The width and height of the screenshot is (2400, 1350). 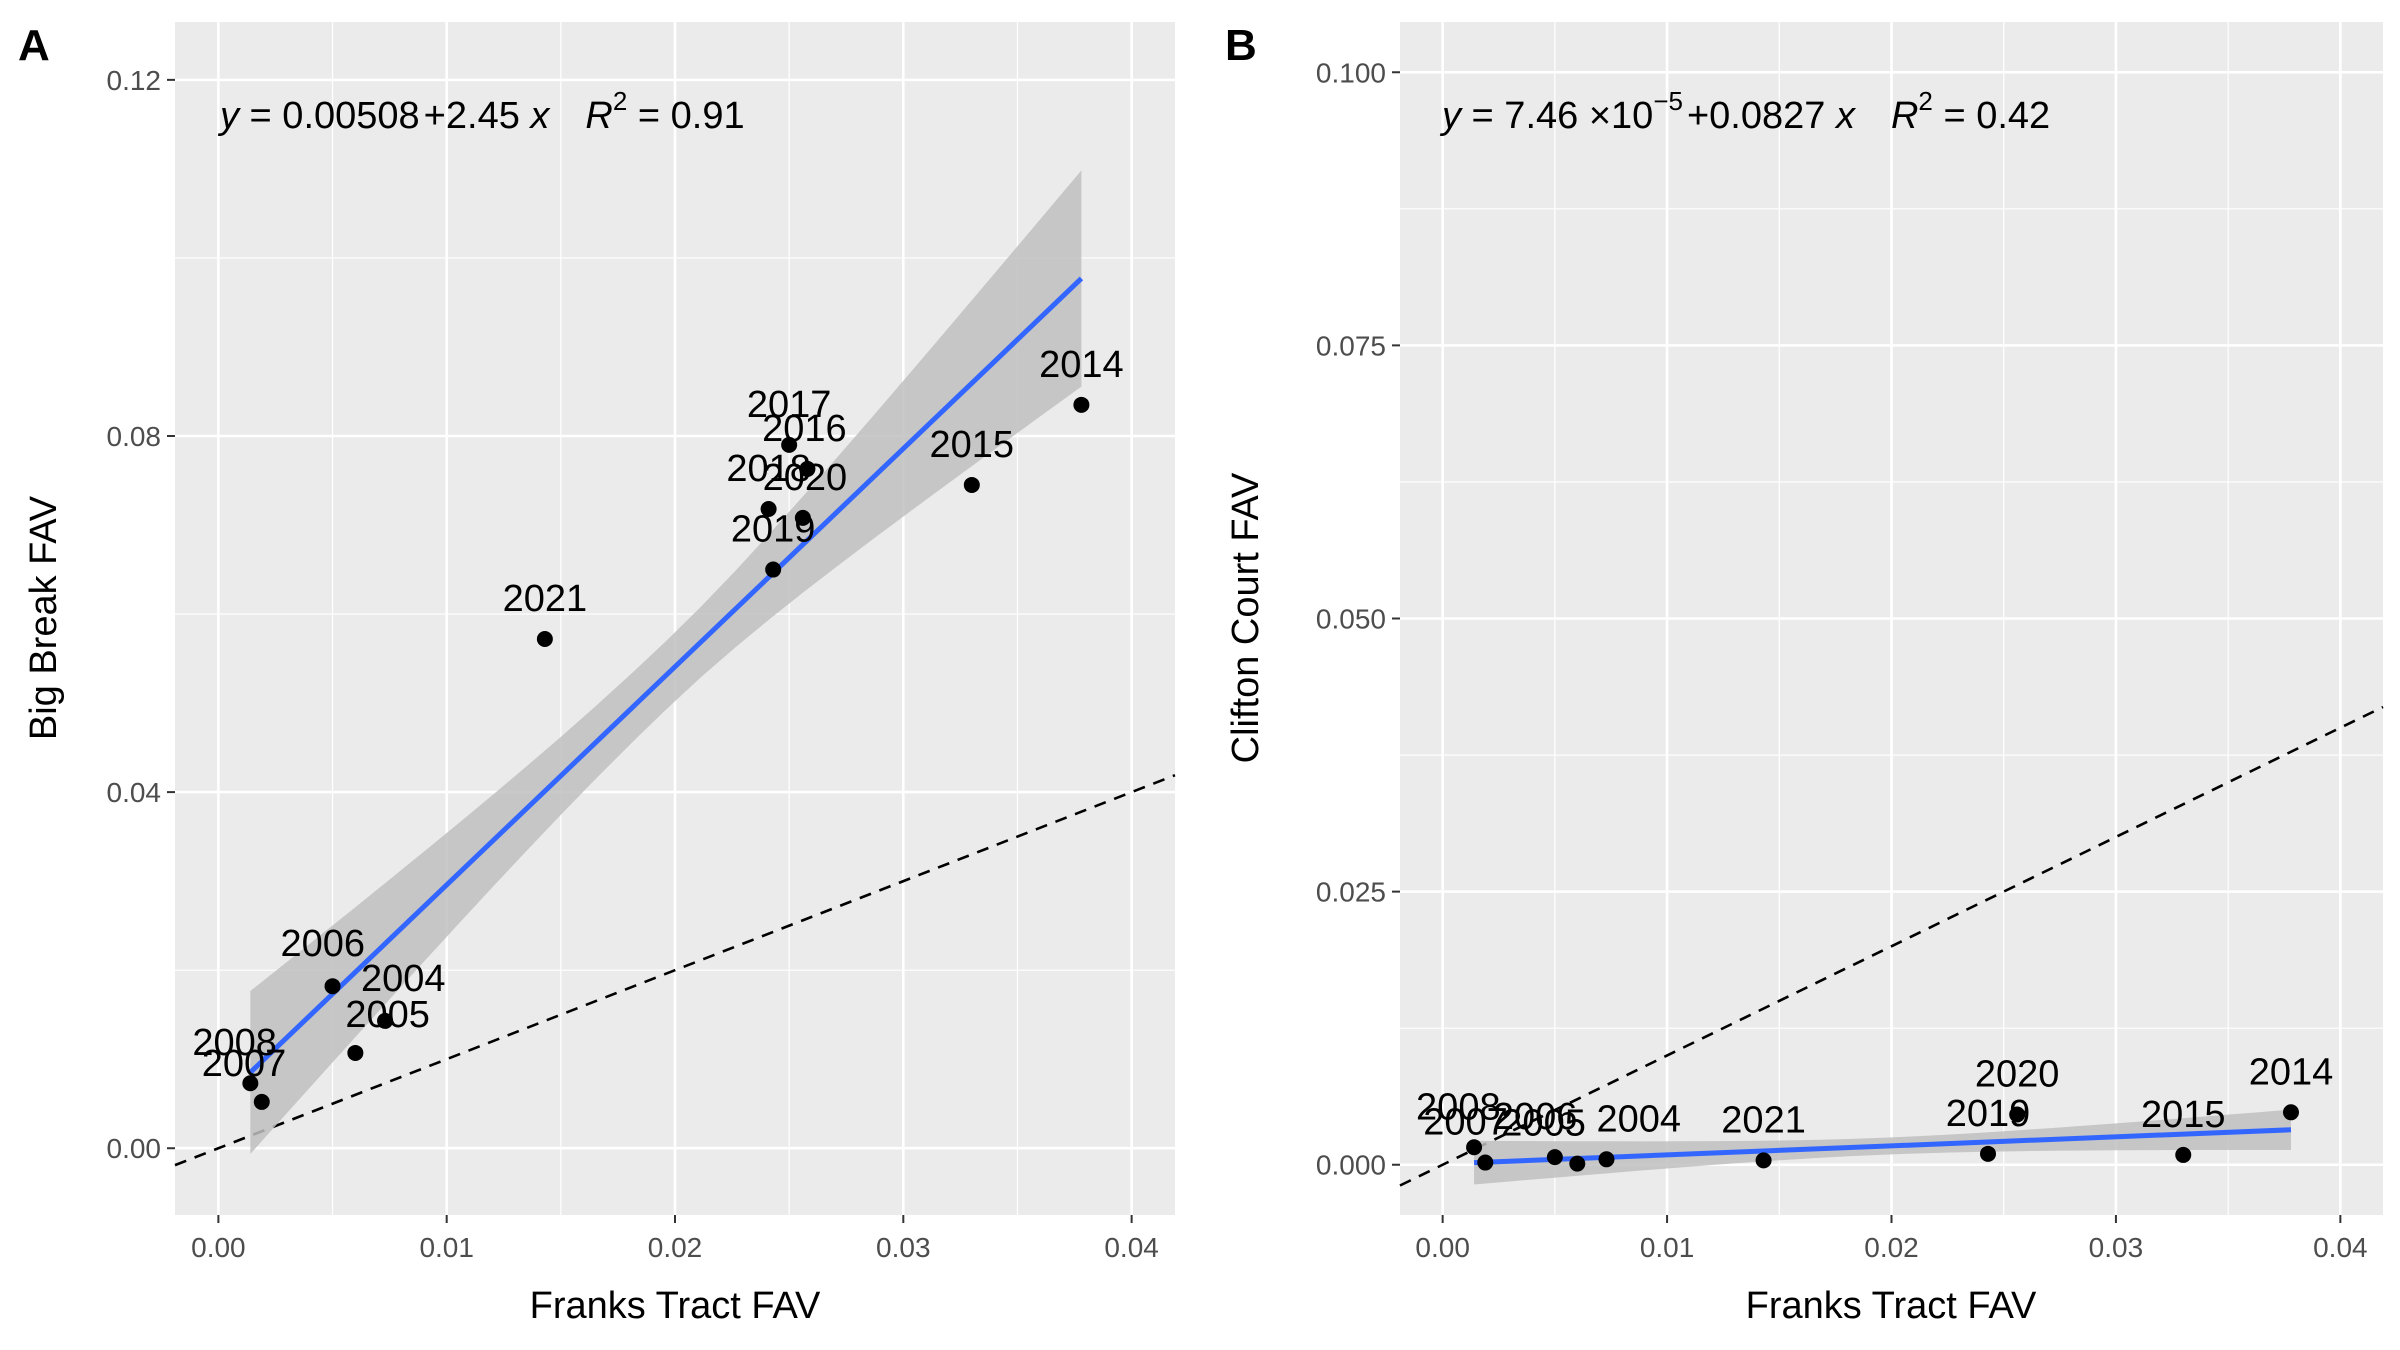 I want to click on panel-b-point-2021, so click(x=1763, y=1160).